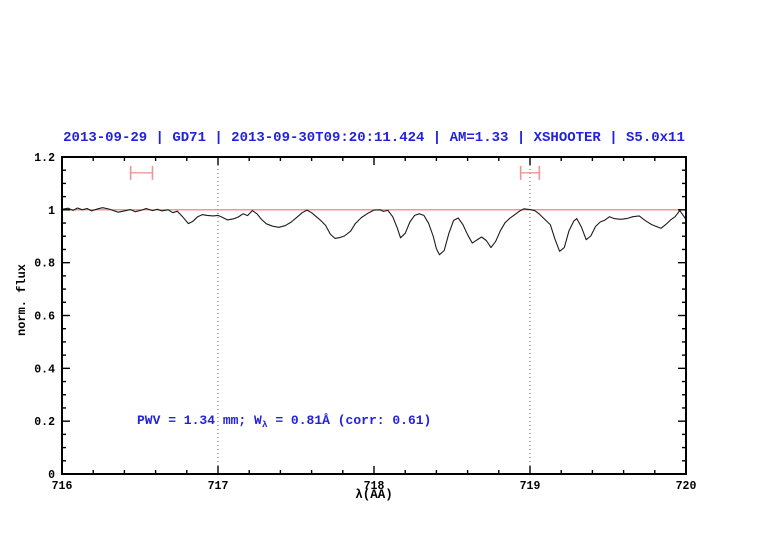  I want to click on y-tick-label: 0, so click(51, 475).